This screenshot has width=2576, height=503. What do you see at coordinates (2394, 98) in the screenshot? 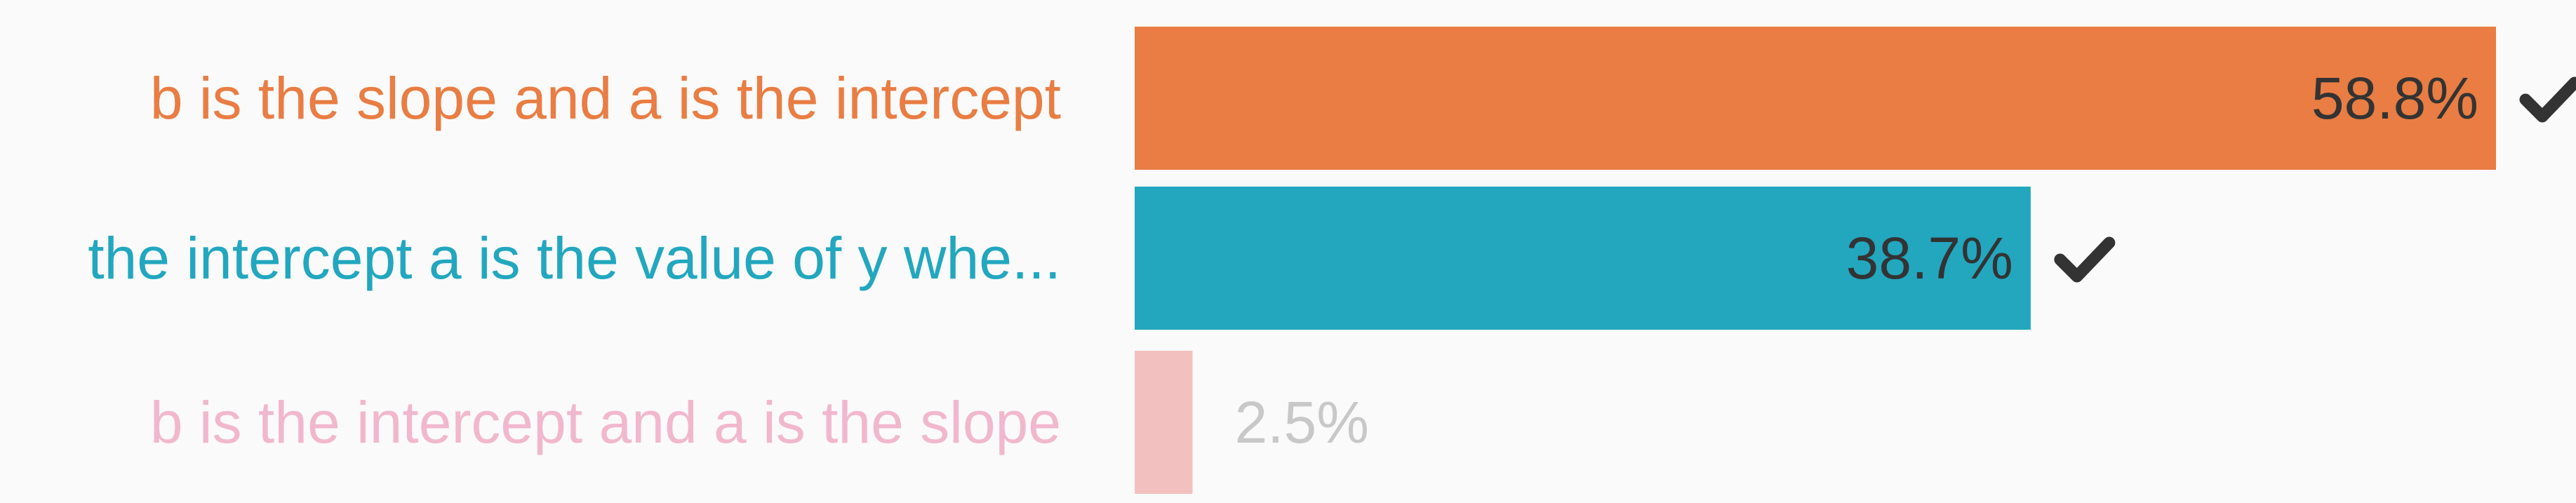
I see `value-label-1: 58.8%` at bounding box center [2394, 98].